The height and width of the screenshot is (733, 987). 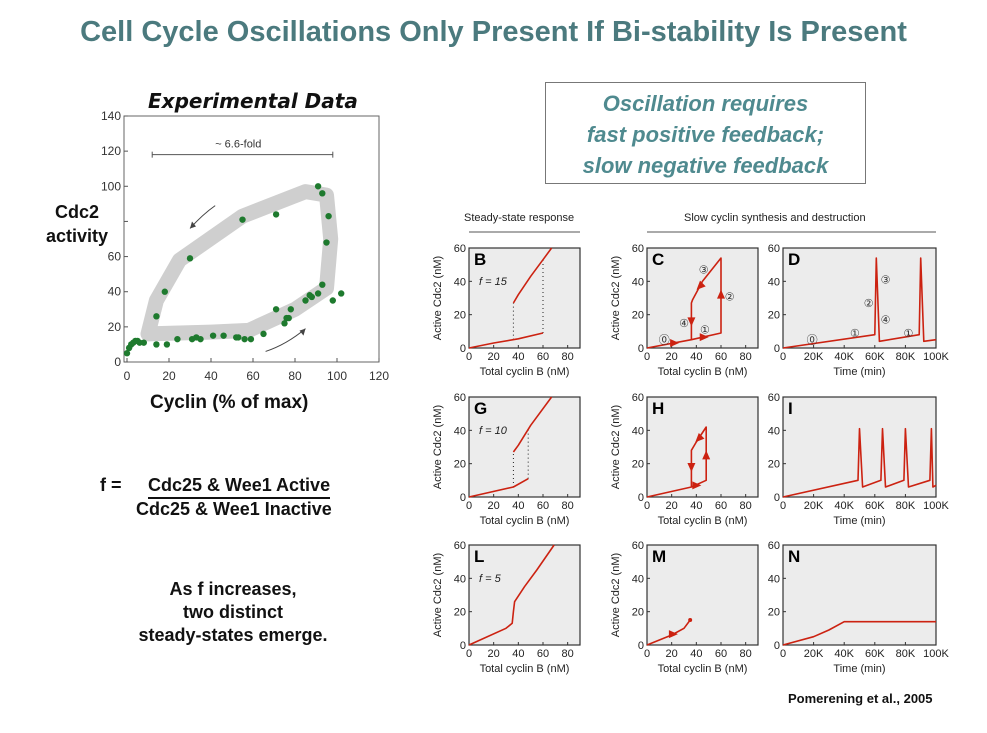 I want to click on panel-letter: D, so click(x=794, y=259).